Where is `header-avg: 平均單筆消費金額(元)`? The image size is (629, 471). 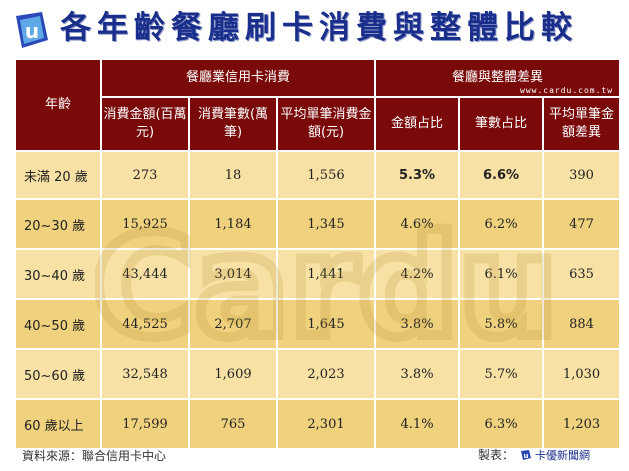
header-avg: 平均單筆消費金額(元) is located at coordinates (326, 124).